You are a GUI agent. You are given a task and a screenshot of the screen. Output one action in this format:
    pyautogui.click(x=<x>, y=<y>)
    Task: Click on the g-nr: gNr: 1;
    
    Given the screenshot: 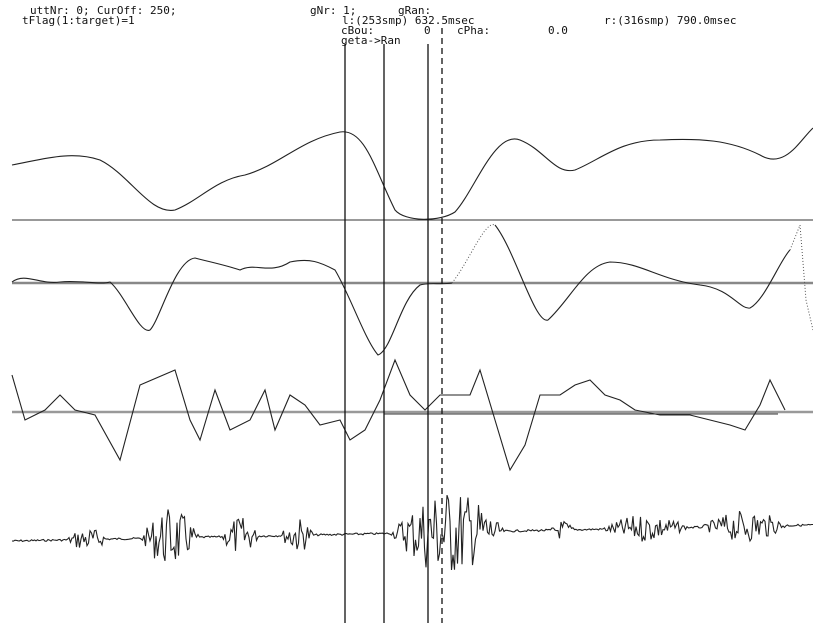 What is the action you would take?
    pyautogui.click(x=333, y=10)
    